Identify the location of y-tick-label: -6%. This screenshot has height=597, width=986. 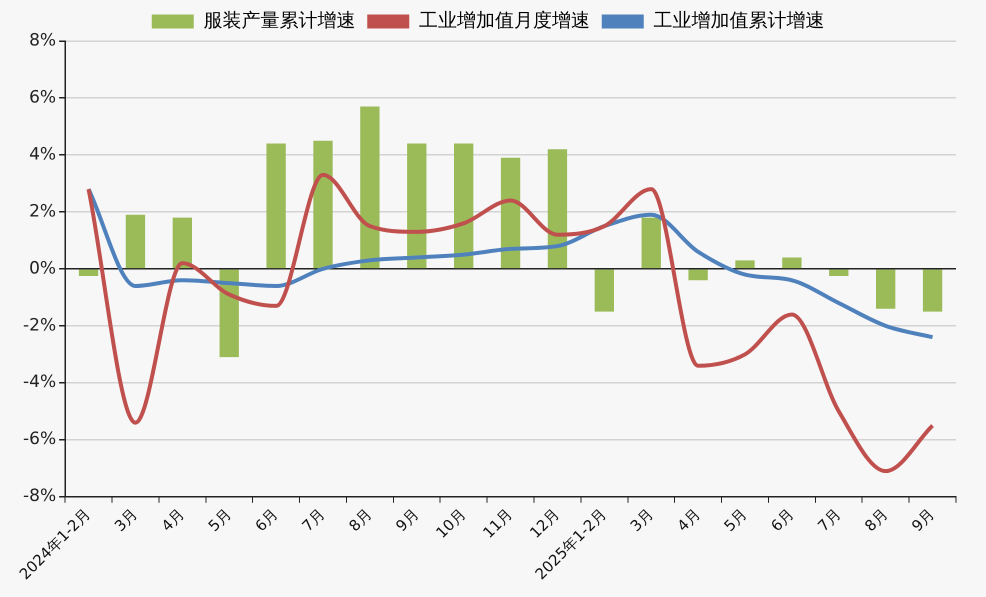
(39, 439).